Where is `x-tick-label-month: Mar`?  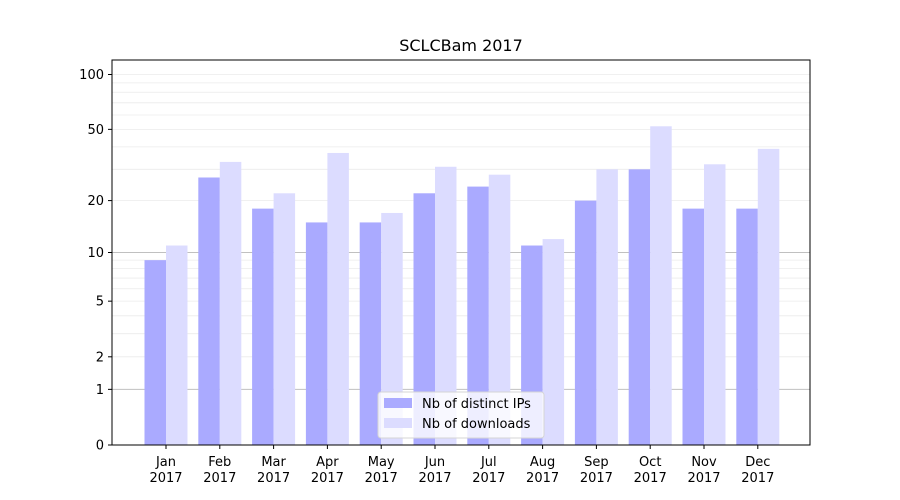 x-tick-label-month: Mar is located at coordinates (273, 462).